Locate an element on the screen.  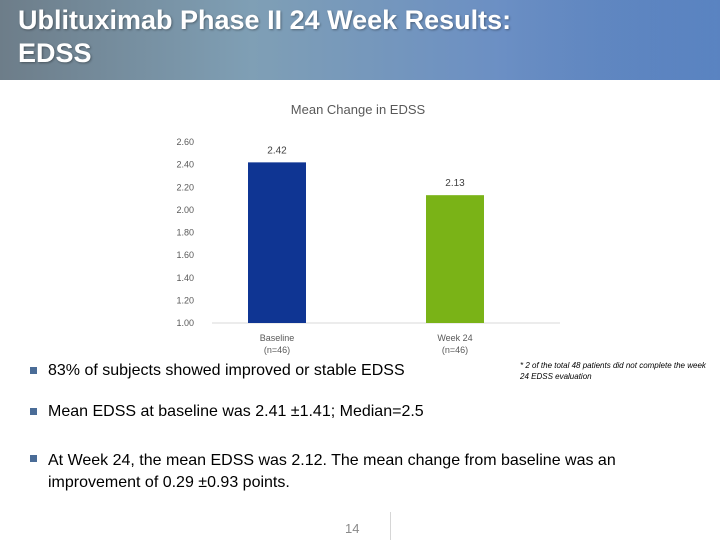
chart-title: Mean Change in EDSS is located at coordinates (358, 109).